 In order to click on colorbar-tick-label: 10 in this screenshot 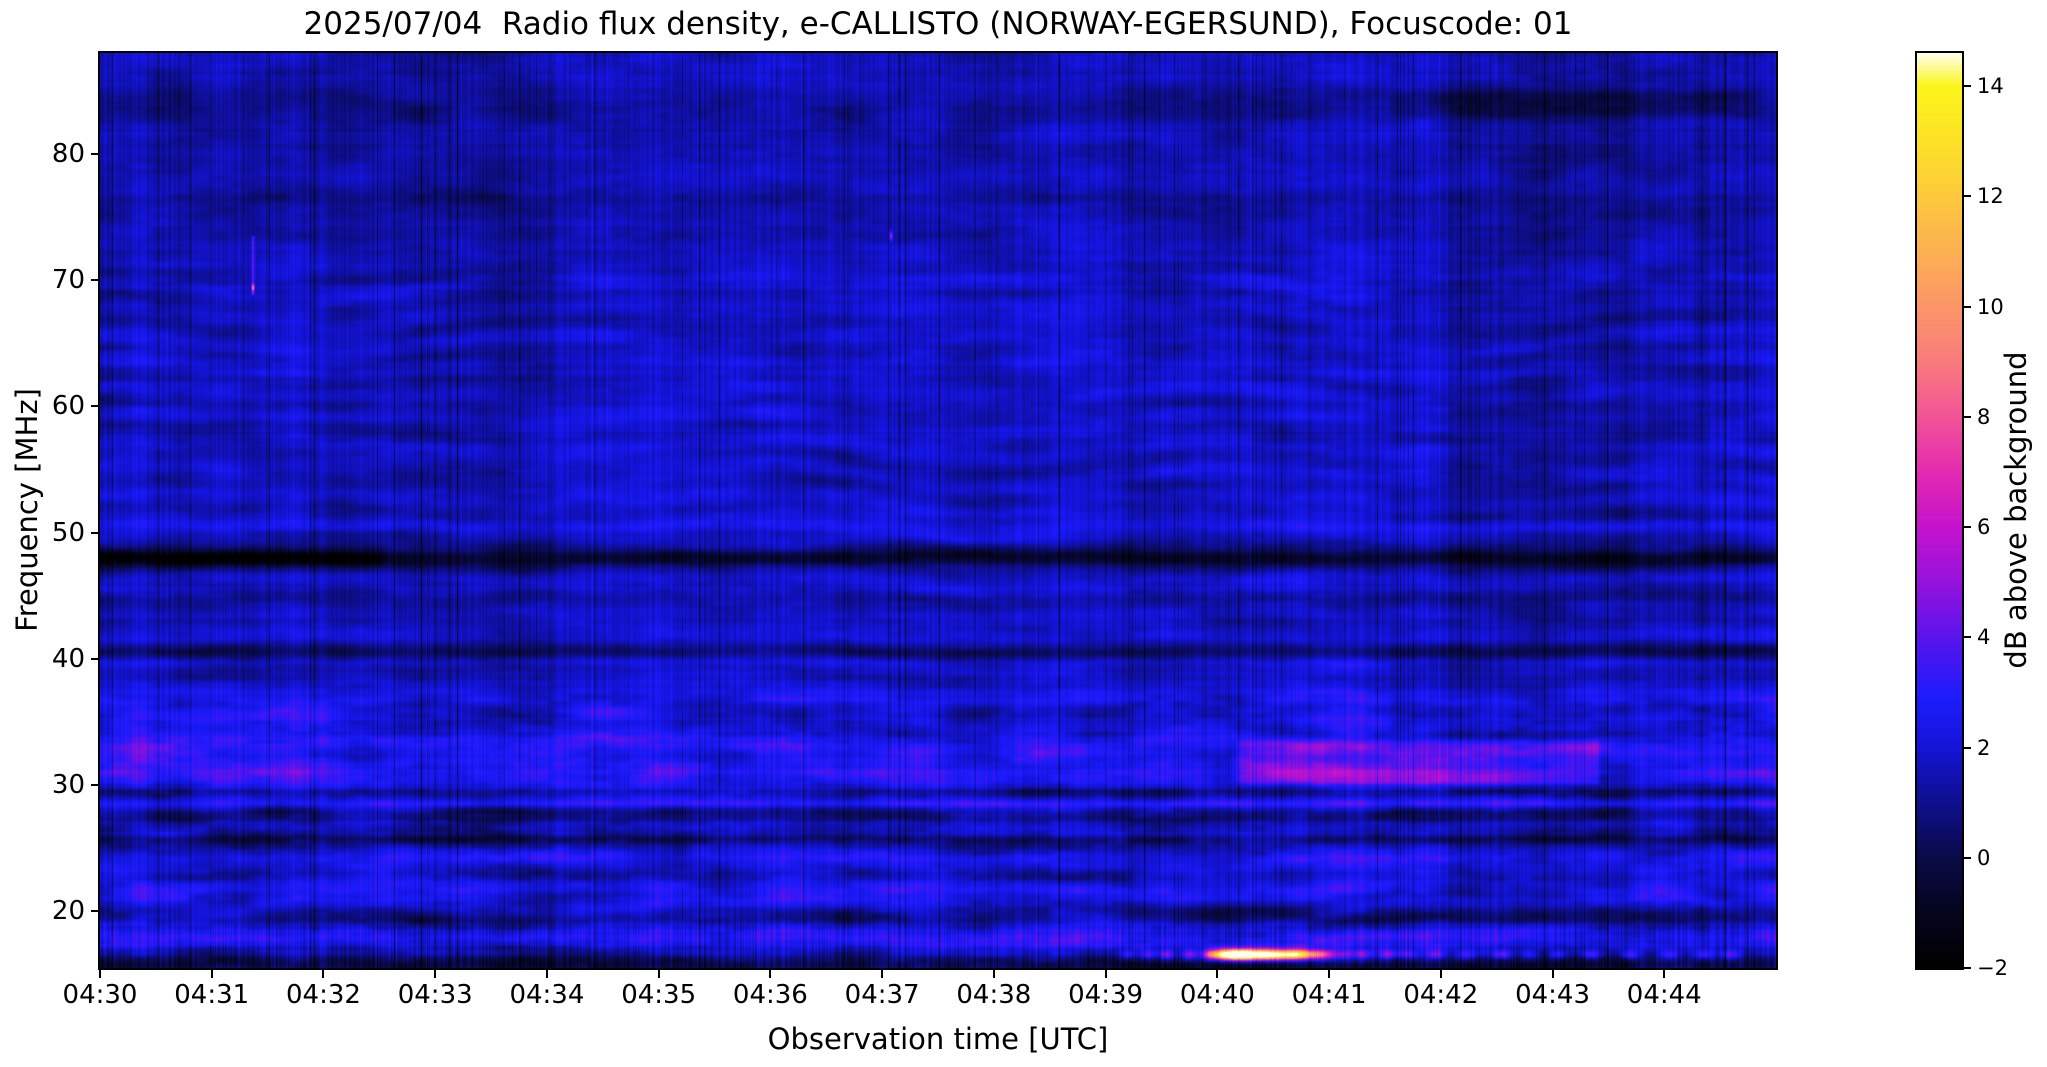, I will do `click(1990, 306)`.